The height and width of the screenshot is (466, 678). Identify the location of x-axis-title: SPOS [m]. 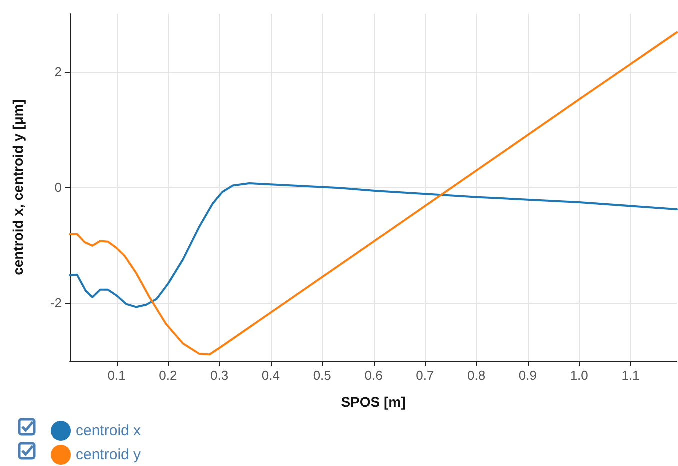
(373, 402).